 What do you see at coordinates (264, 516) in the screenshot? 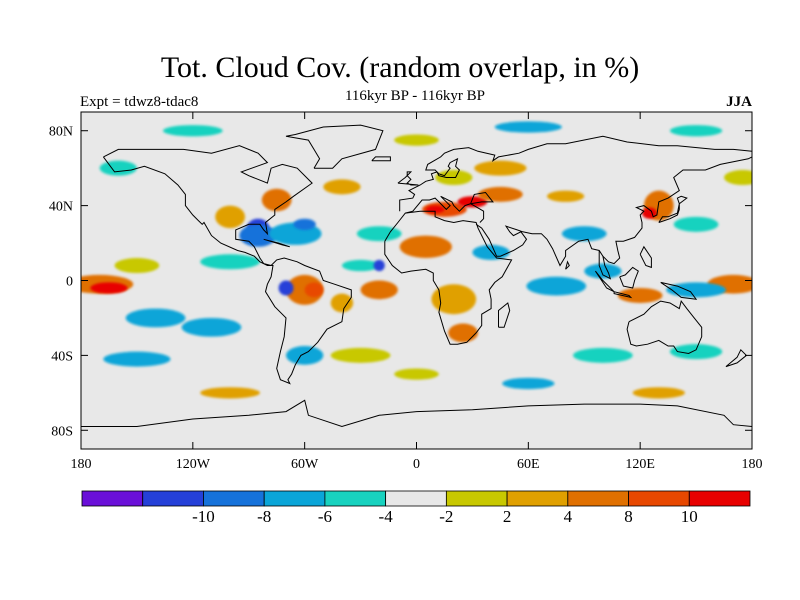
I see `colorbar-label: -8` at bounding box center [264, 516].